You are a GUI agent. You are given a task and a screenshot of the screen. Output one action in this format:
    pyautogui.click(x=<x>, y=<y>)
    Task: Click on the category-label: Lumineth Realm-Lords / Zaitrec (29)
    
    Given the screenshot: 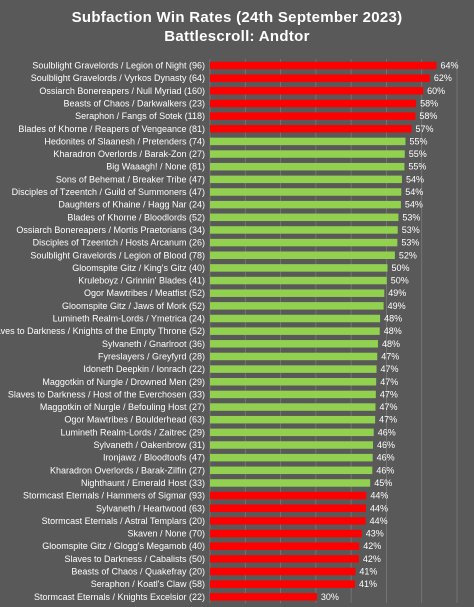 What is the action you would take?
    pyautogui.click(x=132, y=432)
    